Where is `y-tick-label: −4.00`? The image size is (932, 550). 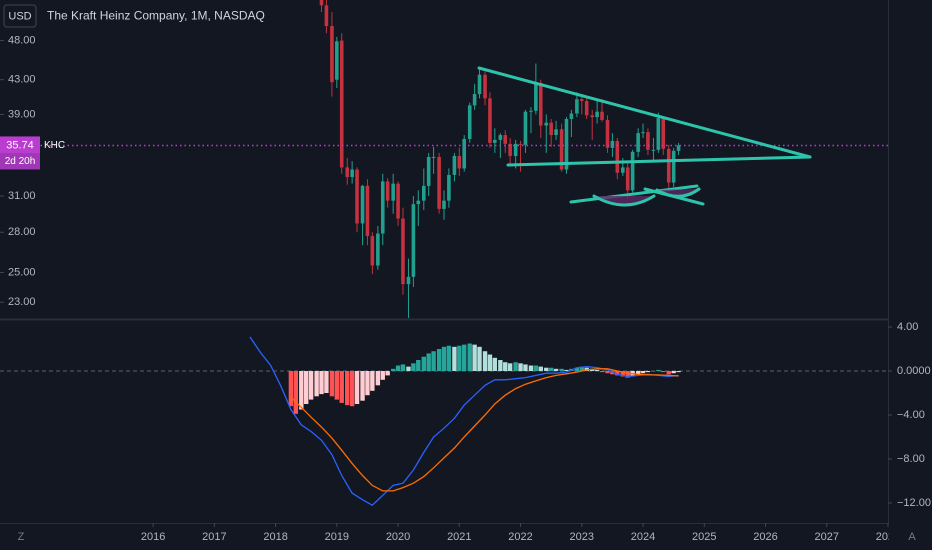
y-tick-label: −4.00 is located at coordinates (911, 415).